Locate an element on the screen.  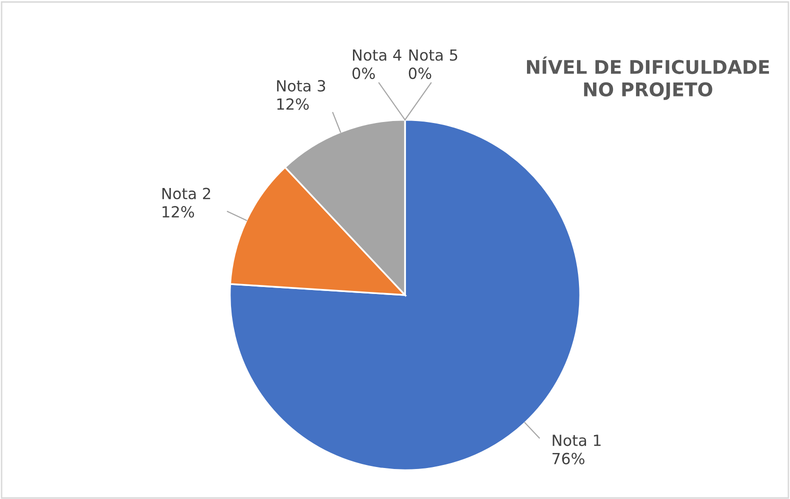
category-label: Nota 5 is located at coordinates (433, 55).